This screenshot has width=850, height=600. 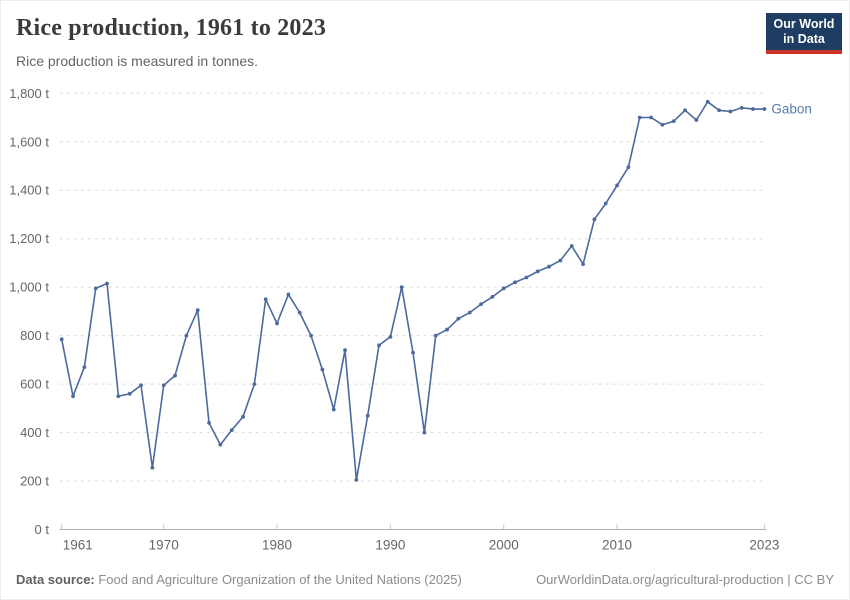 What do you see at coordinates (29, 238) in the screenshot?
I see `y-axis-tick-label: 1,200 t` at bounding box center [29, 238].